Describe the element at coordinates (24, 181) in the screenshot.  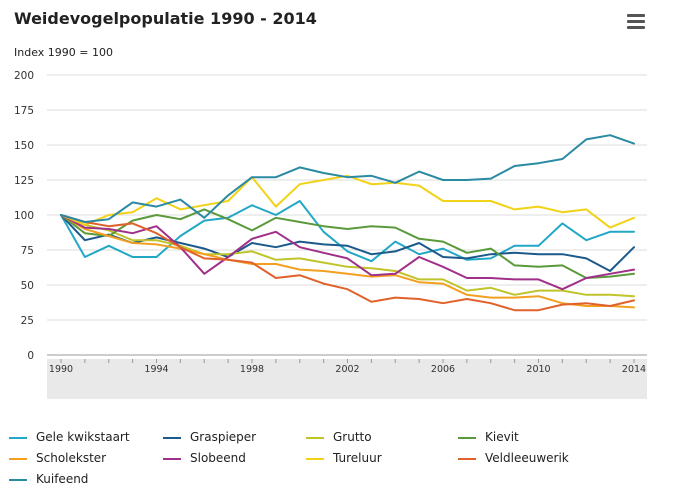
I see `y-tick-label: 125` at that location.